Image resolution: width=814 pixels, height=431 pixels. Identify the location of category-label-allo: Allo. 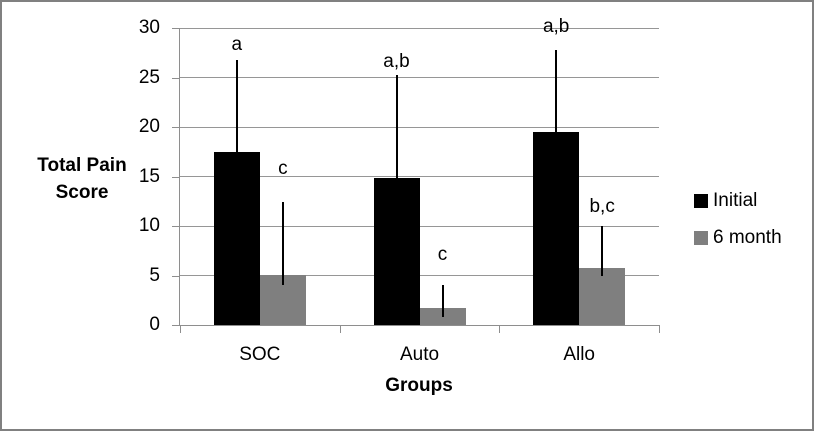
(579, 354).